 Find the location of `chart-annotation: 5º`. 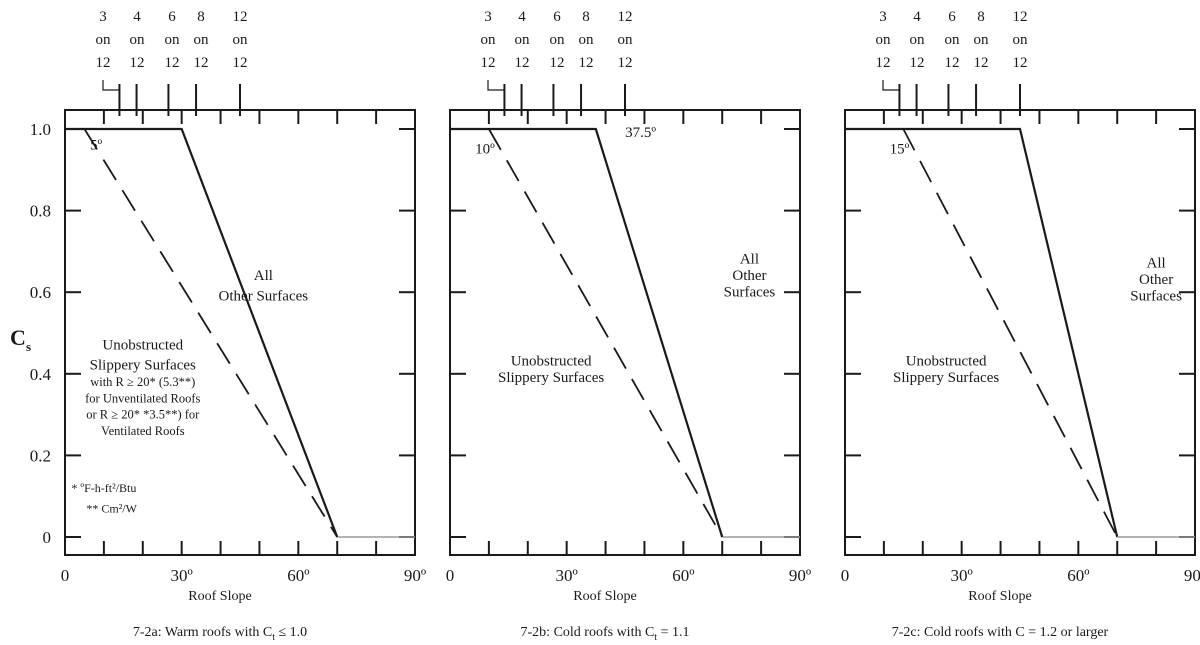

chart-annotation: 5º is located at coordinates (96, 145).